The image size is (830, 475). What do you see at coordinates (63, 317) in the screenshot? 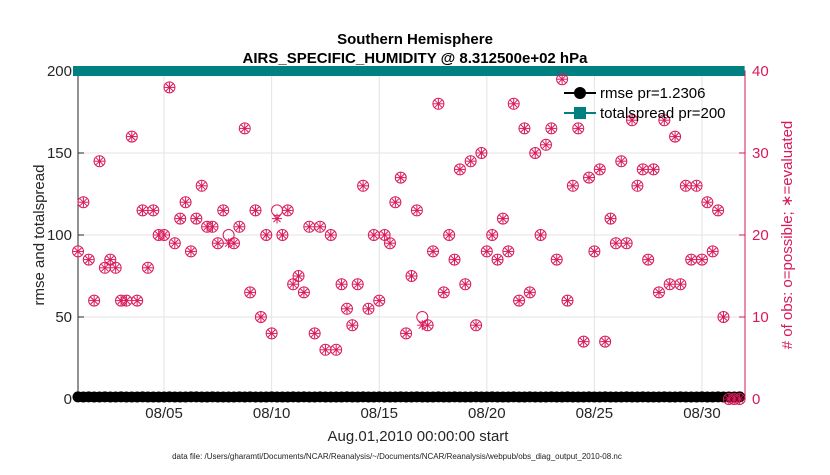
I see `y-tick-label-left: 50` at bounding box center [63, 317].